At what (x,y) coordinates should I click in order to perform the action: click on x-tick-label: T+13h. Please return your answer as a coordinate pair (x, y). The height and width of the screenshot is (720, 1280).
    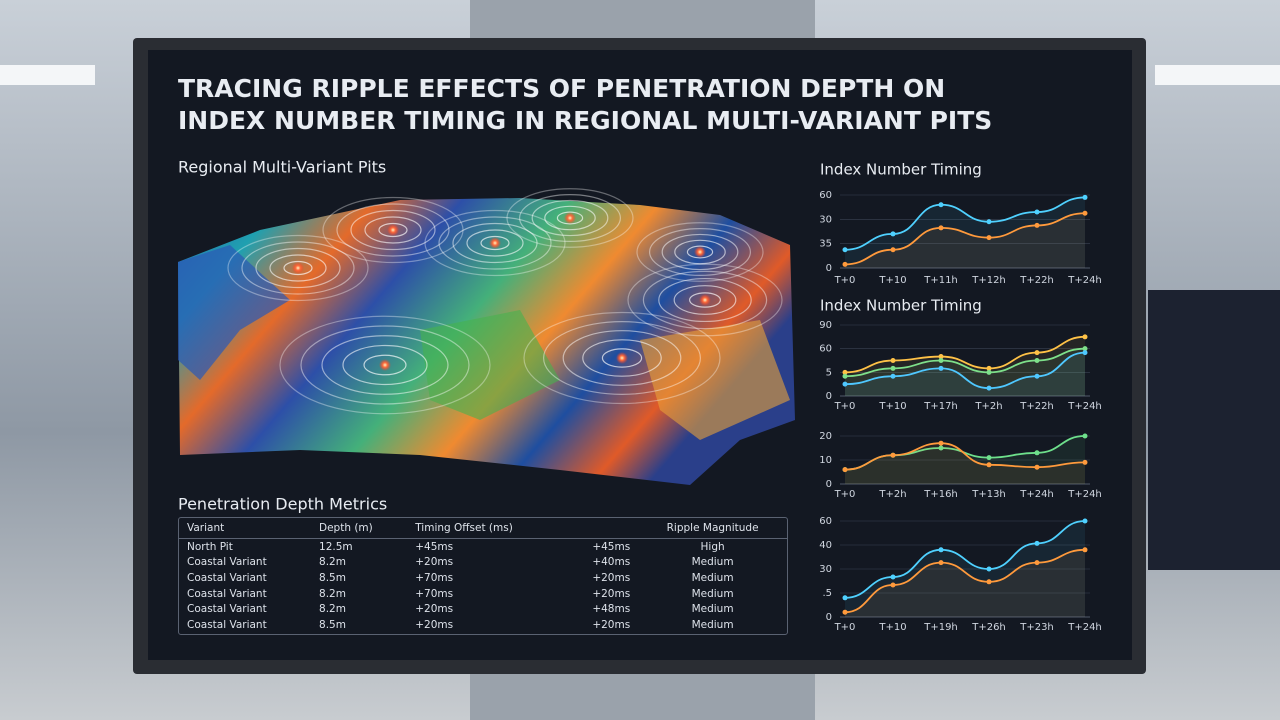
    Looking at the image, I should click on (988, 494).